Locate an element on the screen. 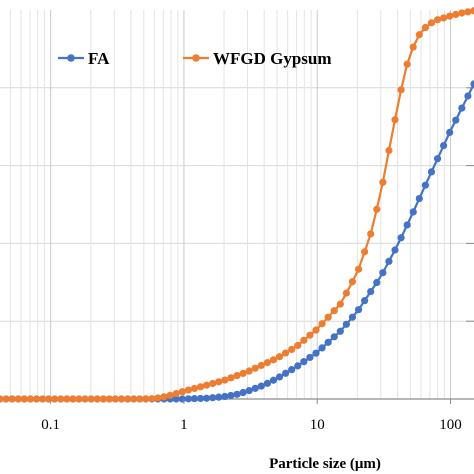  x-tick-label: 1 is located at coordinates (184, 425).